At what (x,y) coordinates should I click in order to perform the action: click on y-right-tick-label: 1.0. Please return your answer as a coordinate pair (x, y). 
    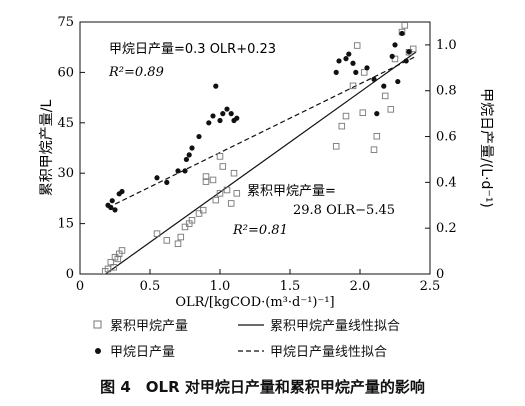
    Looking at the image, I should click on (446, 45).